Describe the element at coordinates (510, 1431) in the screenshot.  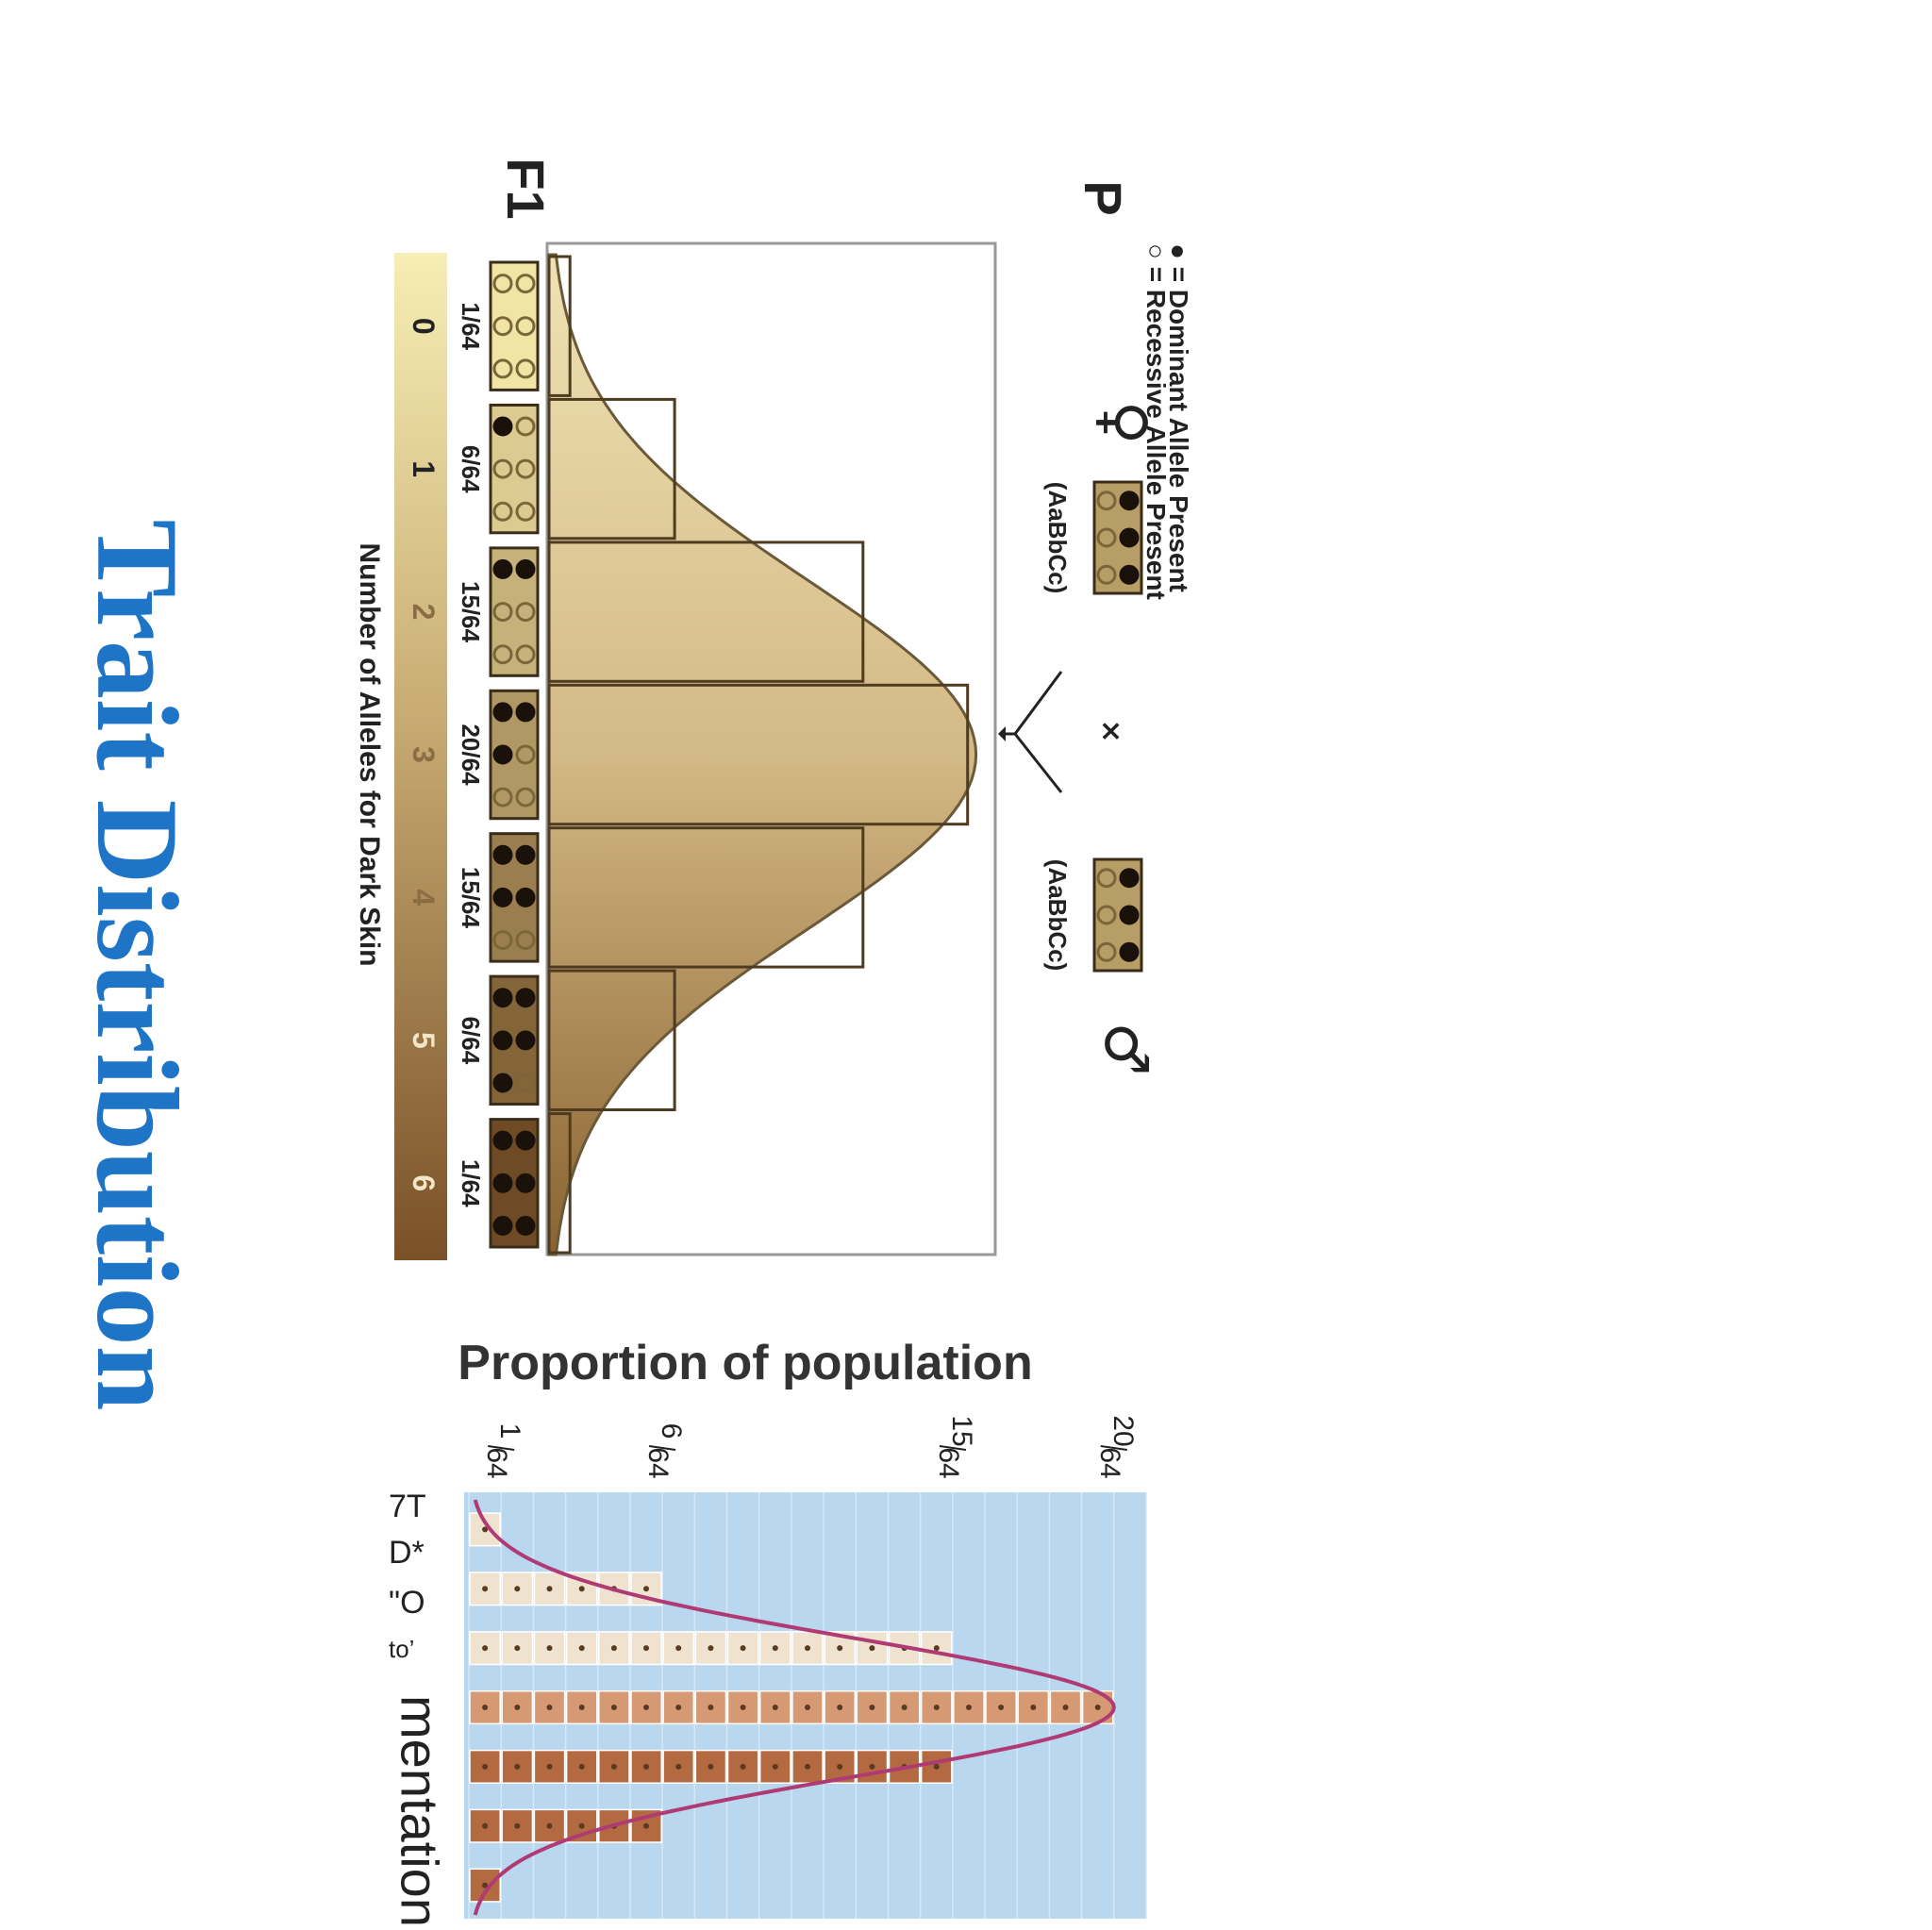
I see `tick-numerator: 1` at that location.